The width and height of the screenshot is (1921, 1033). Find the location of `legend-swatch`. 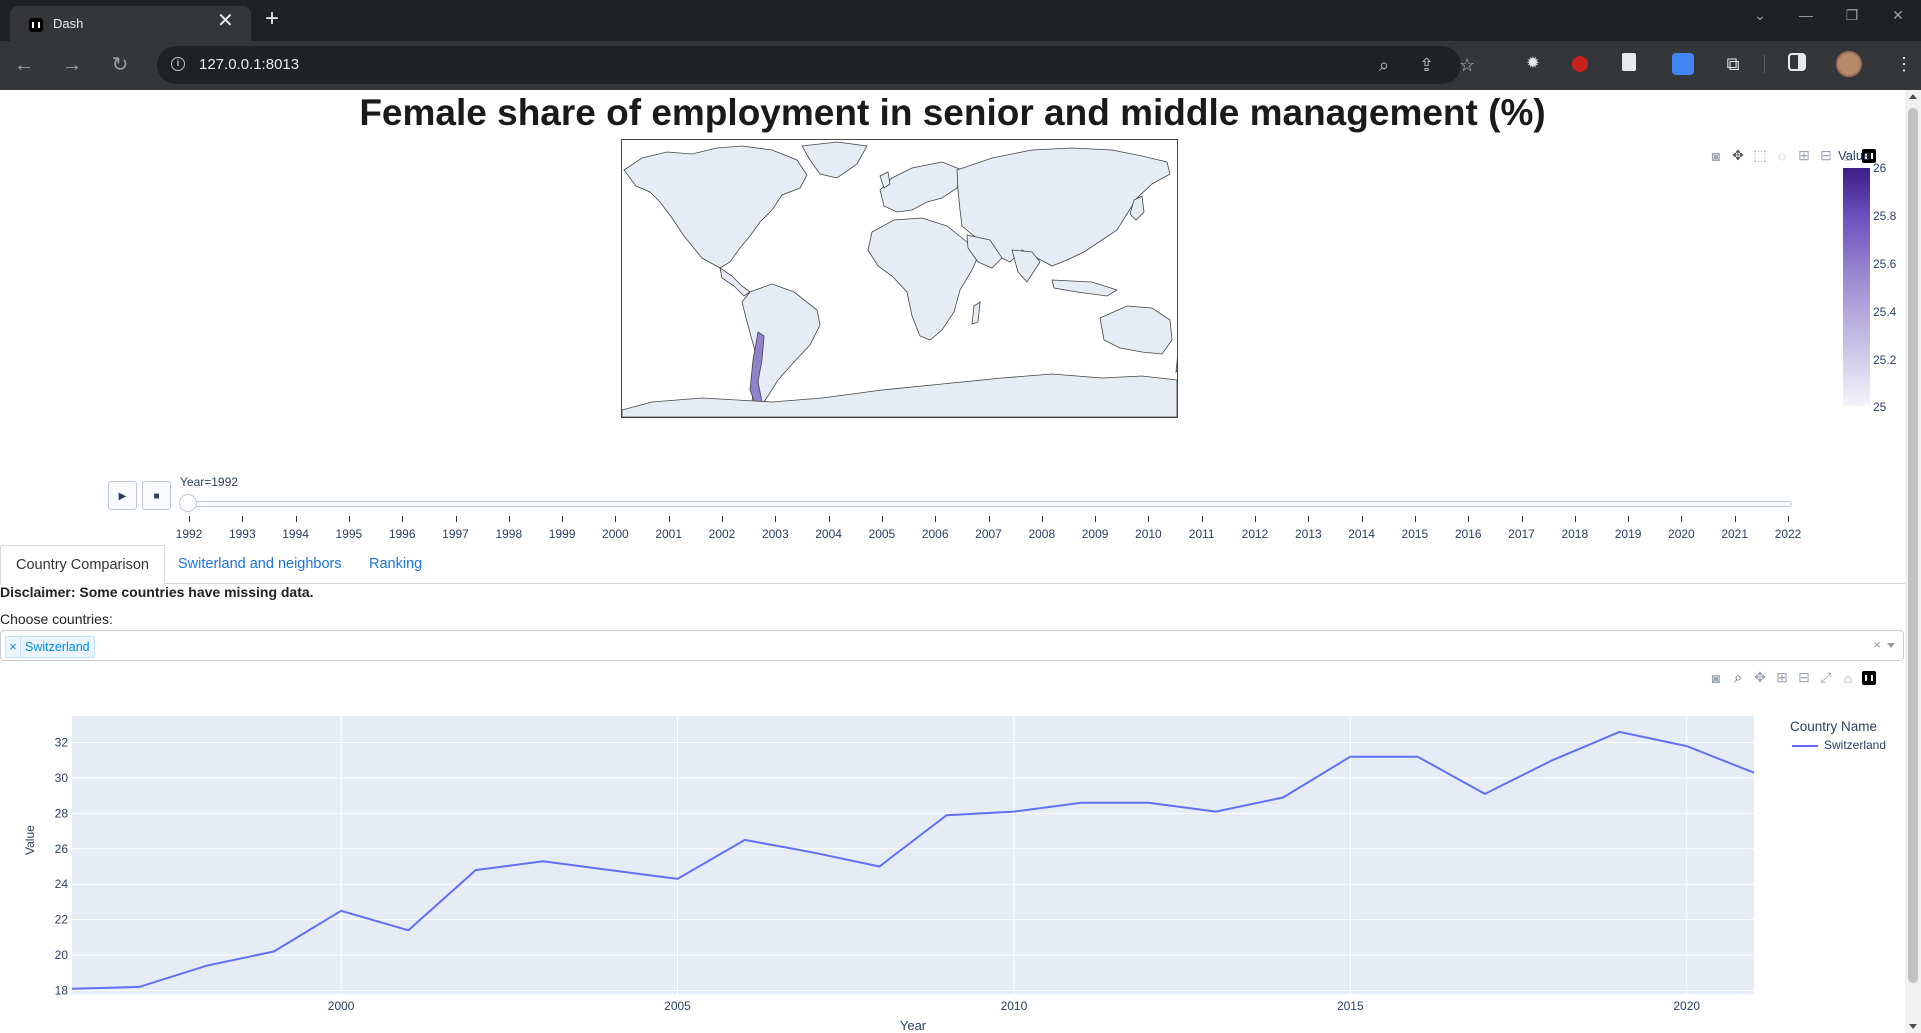

legend-swatch is located at coordinates (1805, 746).